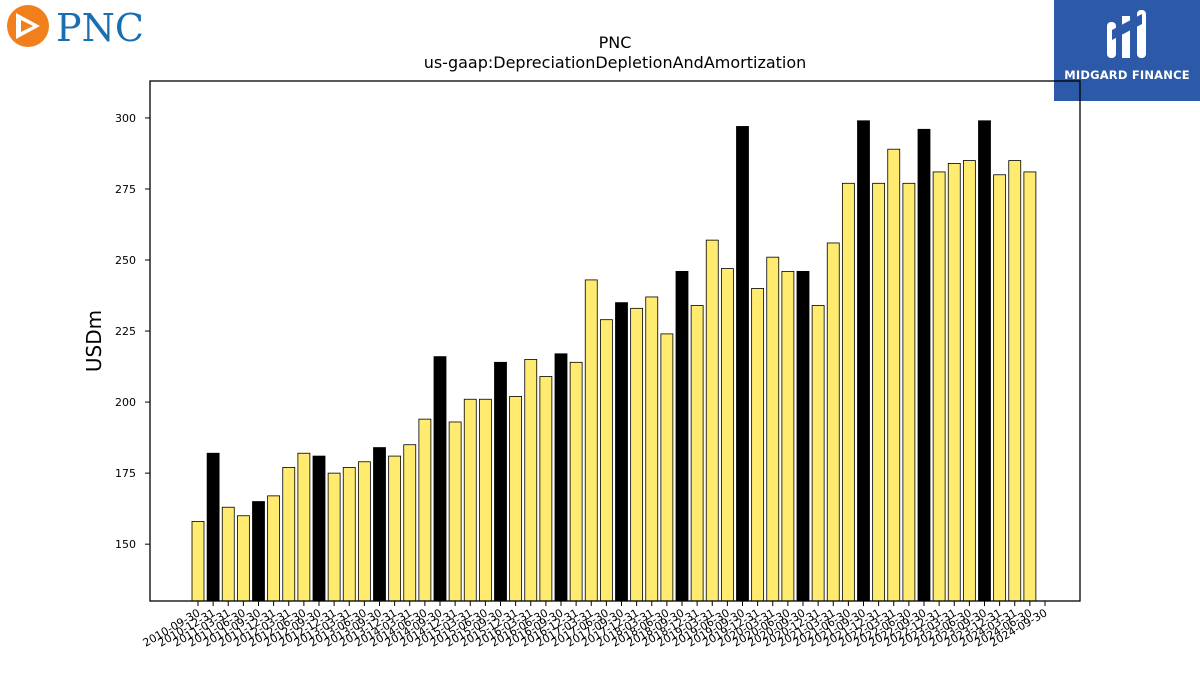  Describe the element at coordinates (125, 331) in the screenshot. I see `y-tick-label: 225` at that location.